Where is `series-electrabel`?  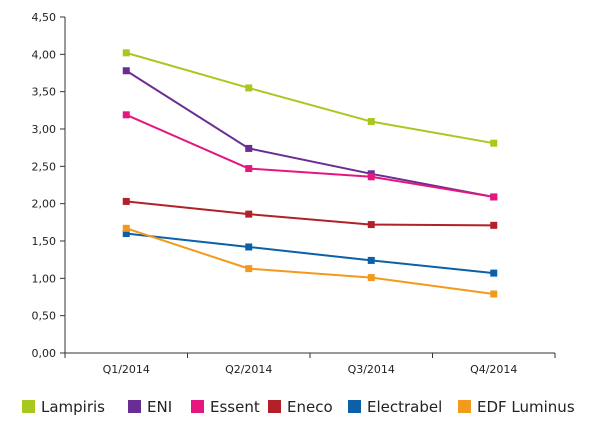 series-electrabel is located at coordinates (310, 253).